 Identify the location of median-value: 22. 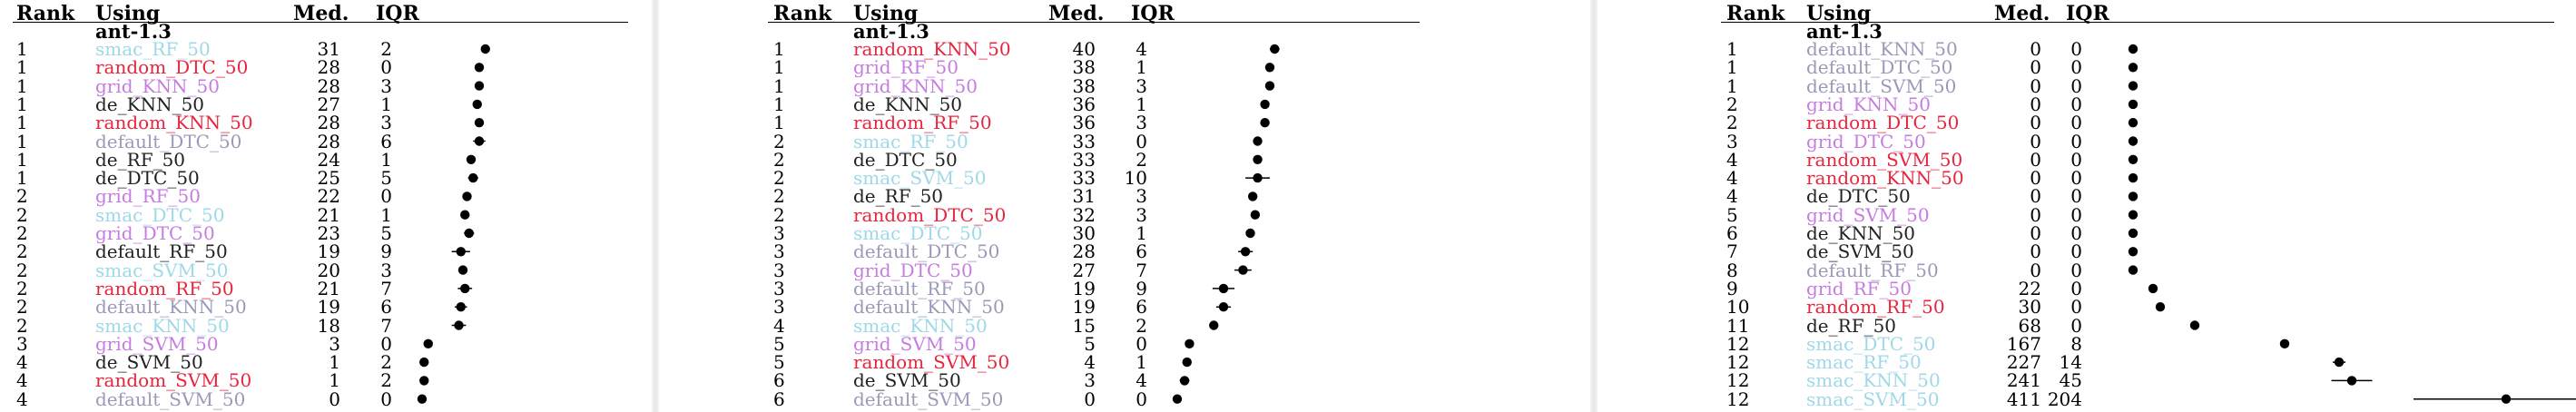
(2029, 288).